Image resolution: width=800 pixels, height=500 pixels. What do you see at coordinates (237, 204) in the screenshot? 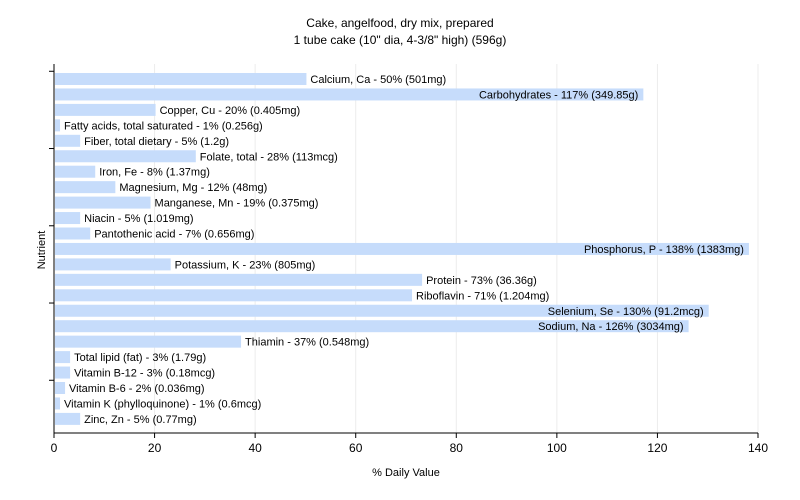
I see `bar-label: Manganese, Mn - 19% (0.375mg)` at bounding box center [237, 204].